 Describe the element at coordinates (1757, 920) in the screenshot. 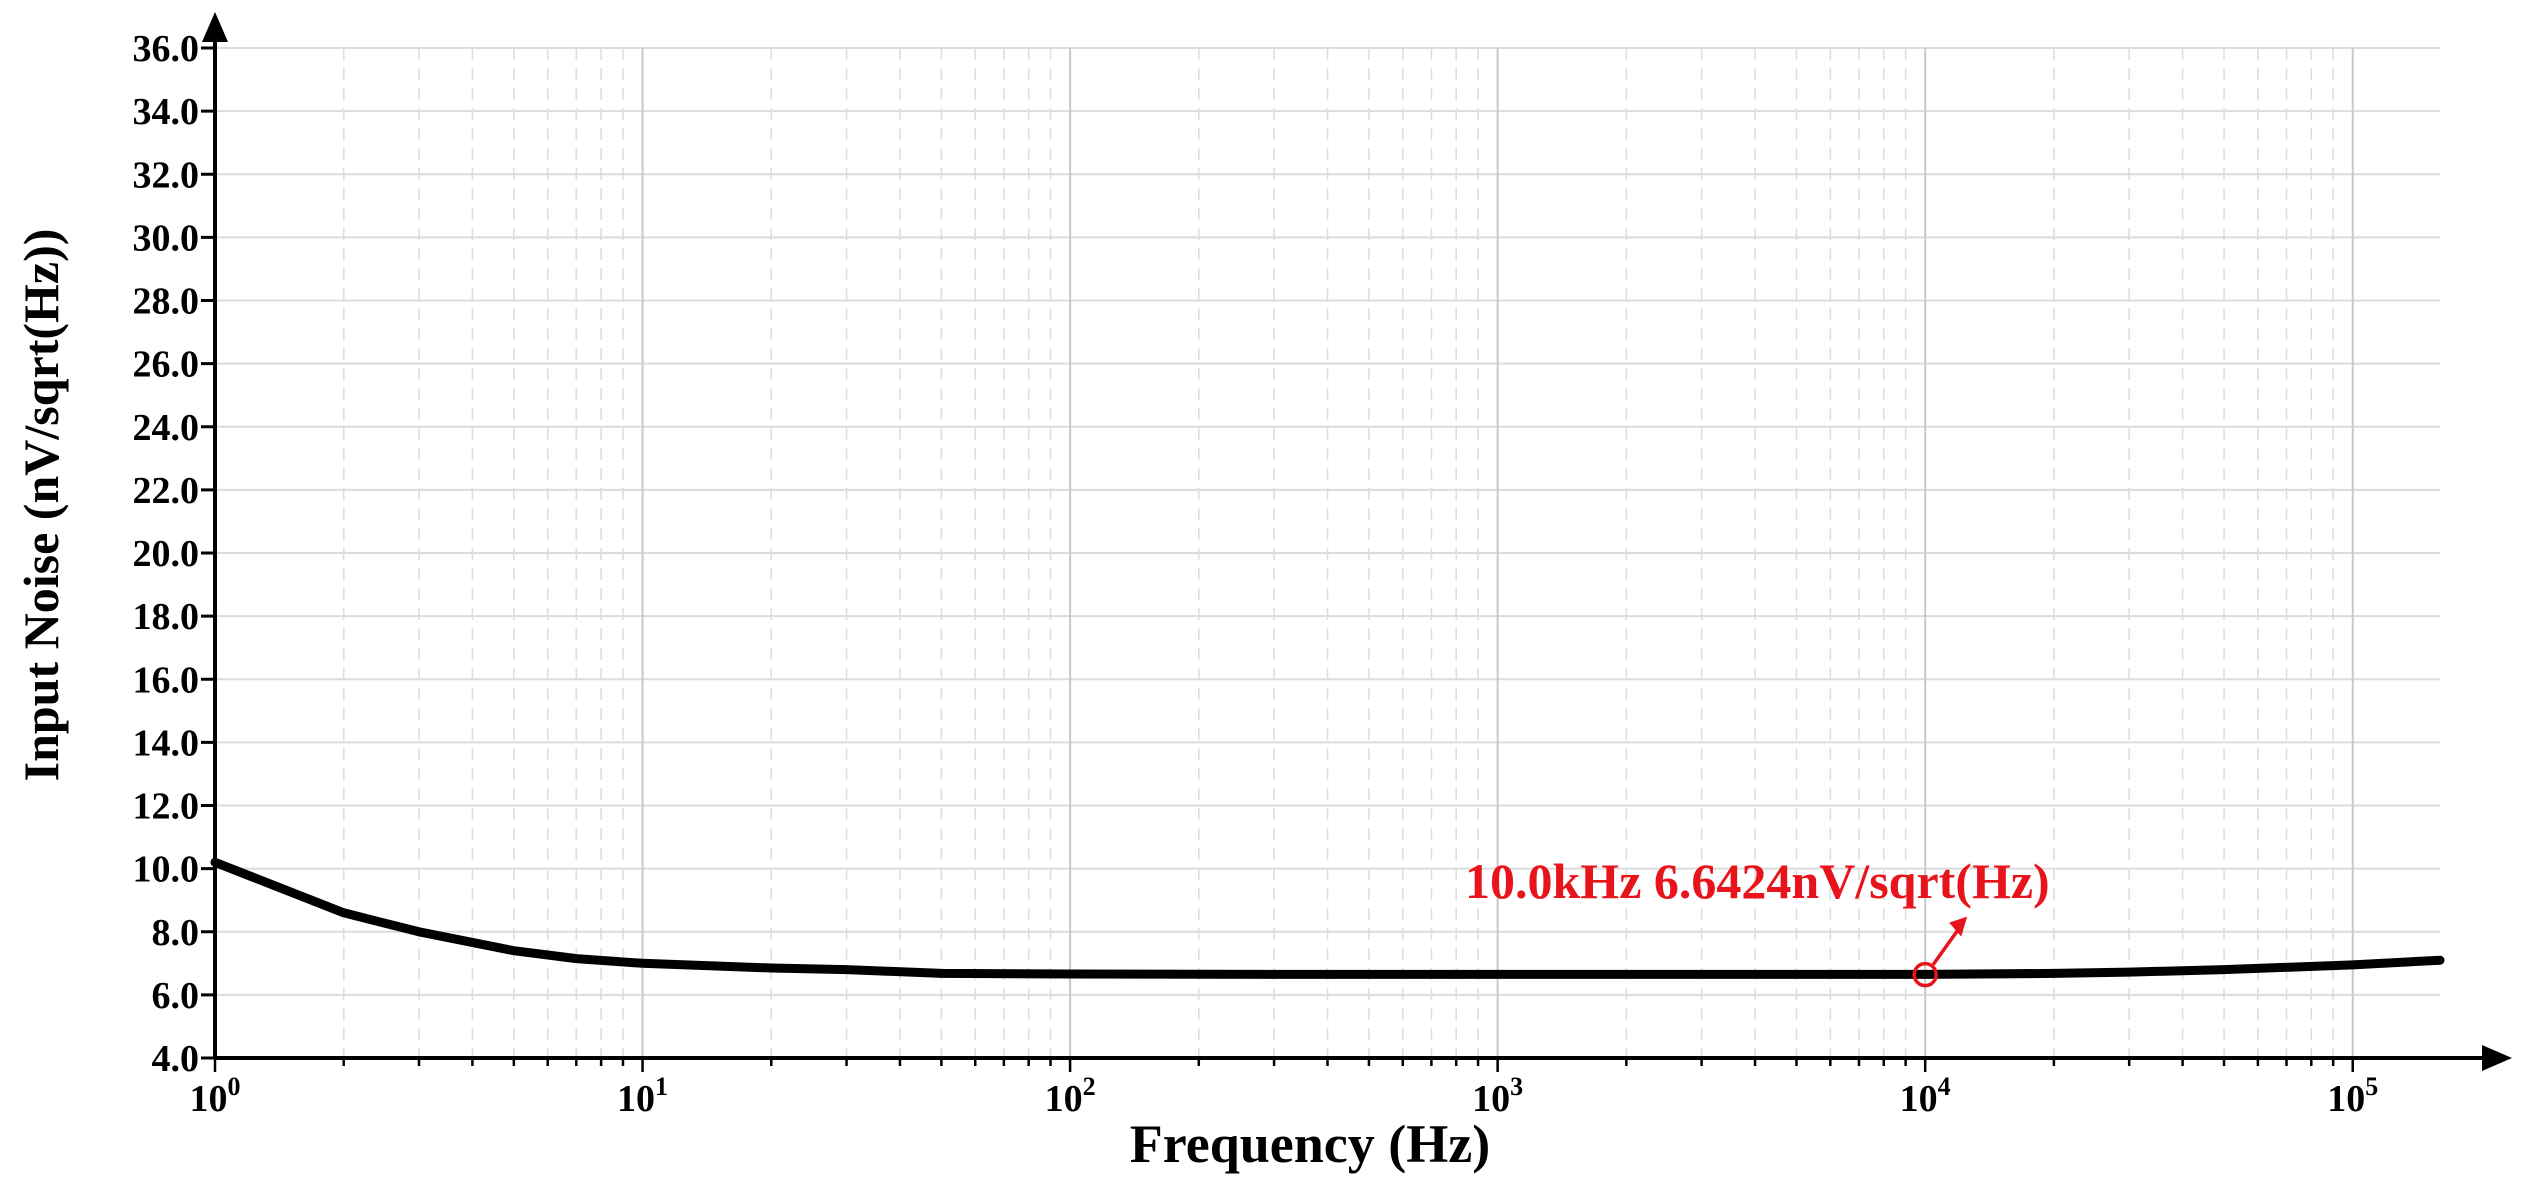

I see `annotation-layer: 10.0kHz 6.6424nV/sqrt(Hz)` at that location.